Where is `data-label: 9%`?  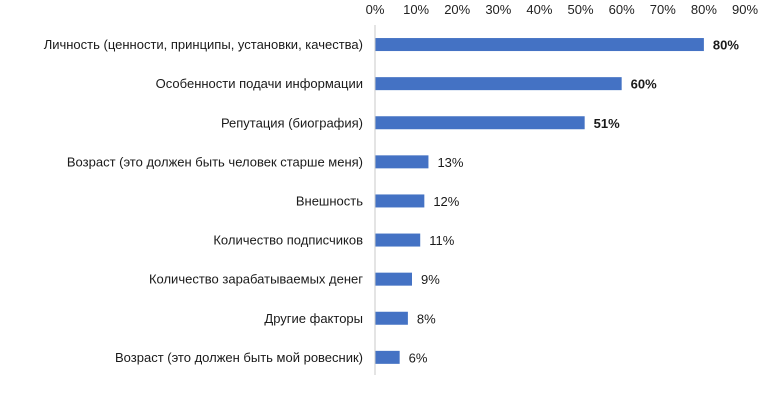
data-label: 9% is located at coordinates (430, 279).